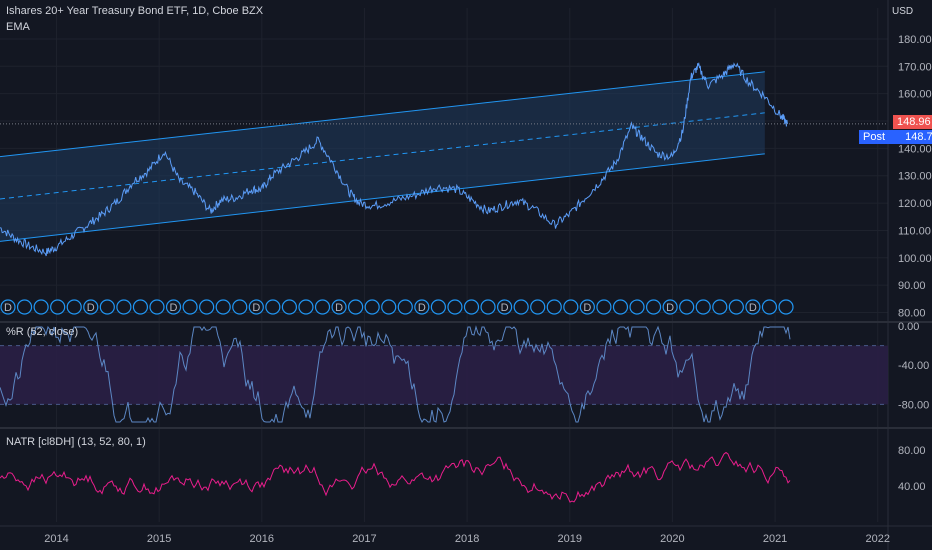 This screenshot has width=932, height=550. What do you see at coordinates (915, 204) in the screenshot?
I see `price-tick-label: 120.00` at bounding box center [915, 204].